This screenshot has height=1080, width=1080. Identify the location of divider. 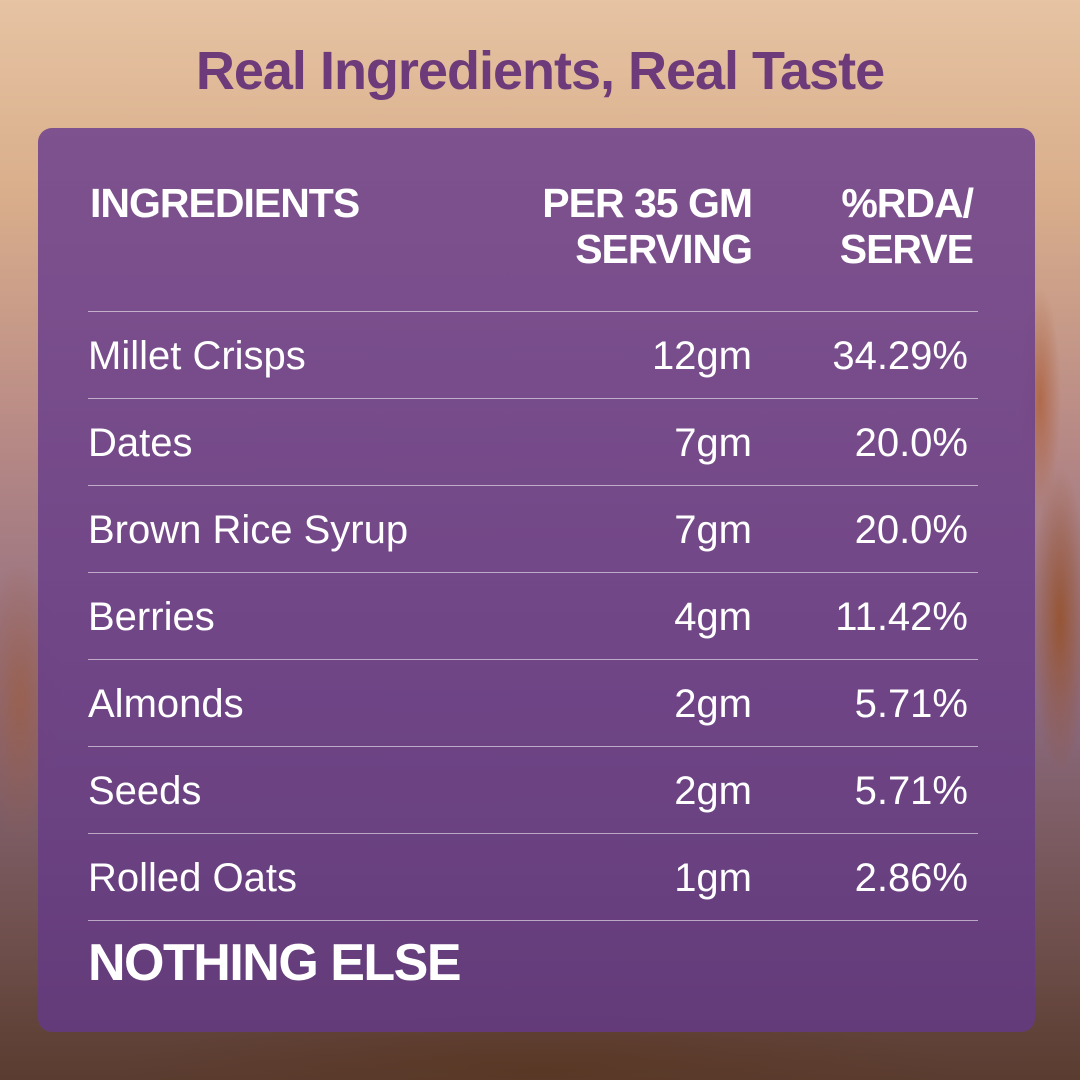
(533, 920).